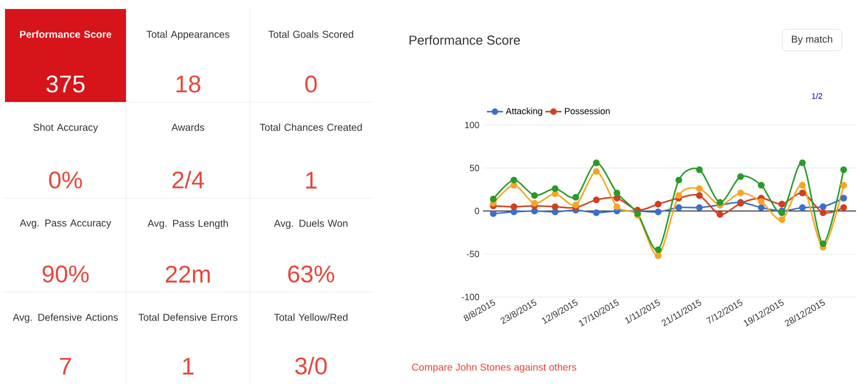 The width and height of the screenshot is (857, 384). Describe the element at coordinates (311, 317) in the screenshot. I see `category-label: Total Yellow/Red` at that location.